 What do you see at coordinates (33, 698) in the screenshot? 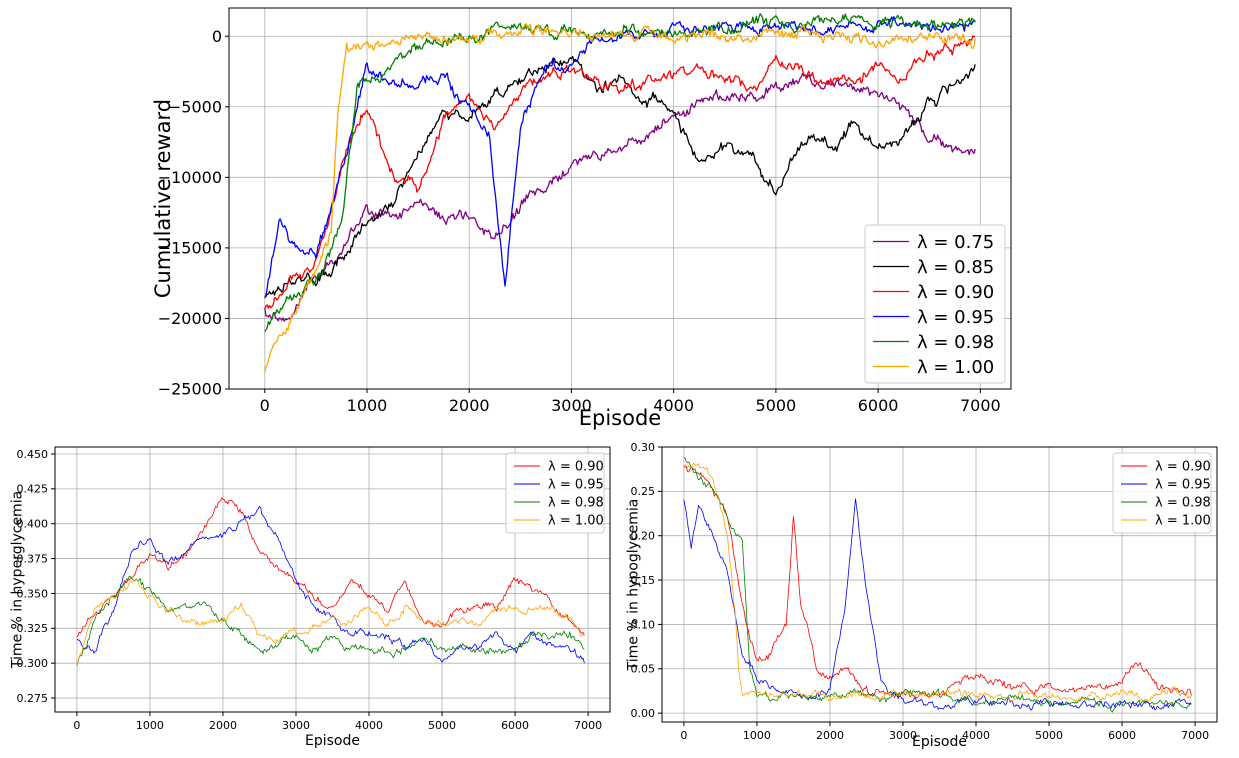
I see `y-tick-label: 0.275` at bounding box center [33, 698].